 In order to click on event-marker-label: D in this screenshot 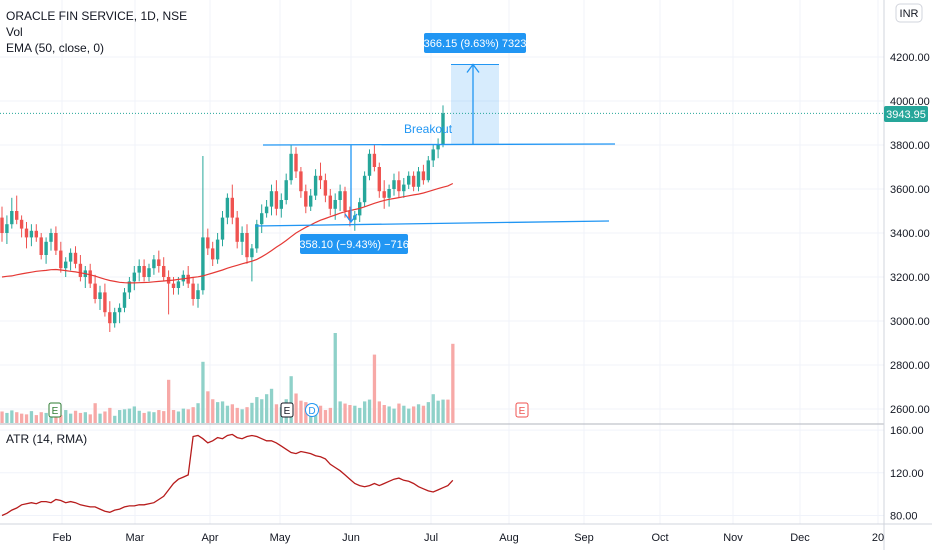, I will do `click(311, 411)`.